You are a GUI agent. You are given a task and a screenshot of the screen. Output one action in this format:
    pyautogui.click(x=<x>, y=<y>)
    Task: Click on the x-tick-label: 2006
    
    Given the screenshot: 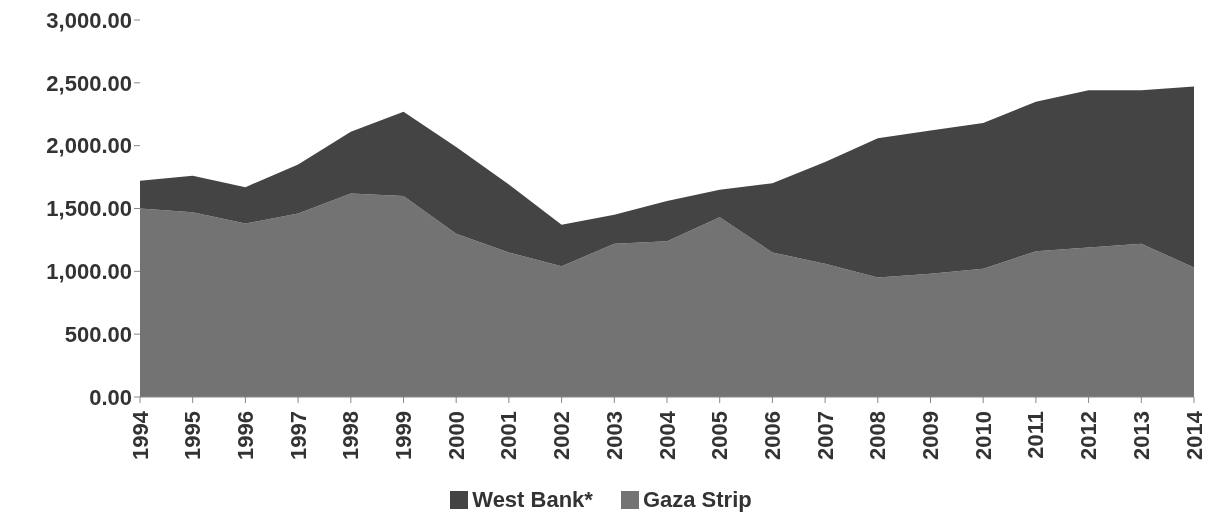 What is the action you would take?
    pyautogui.click(x=772, y=435)
    